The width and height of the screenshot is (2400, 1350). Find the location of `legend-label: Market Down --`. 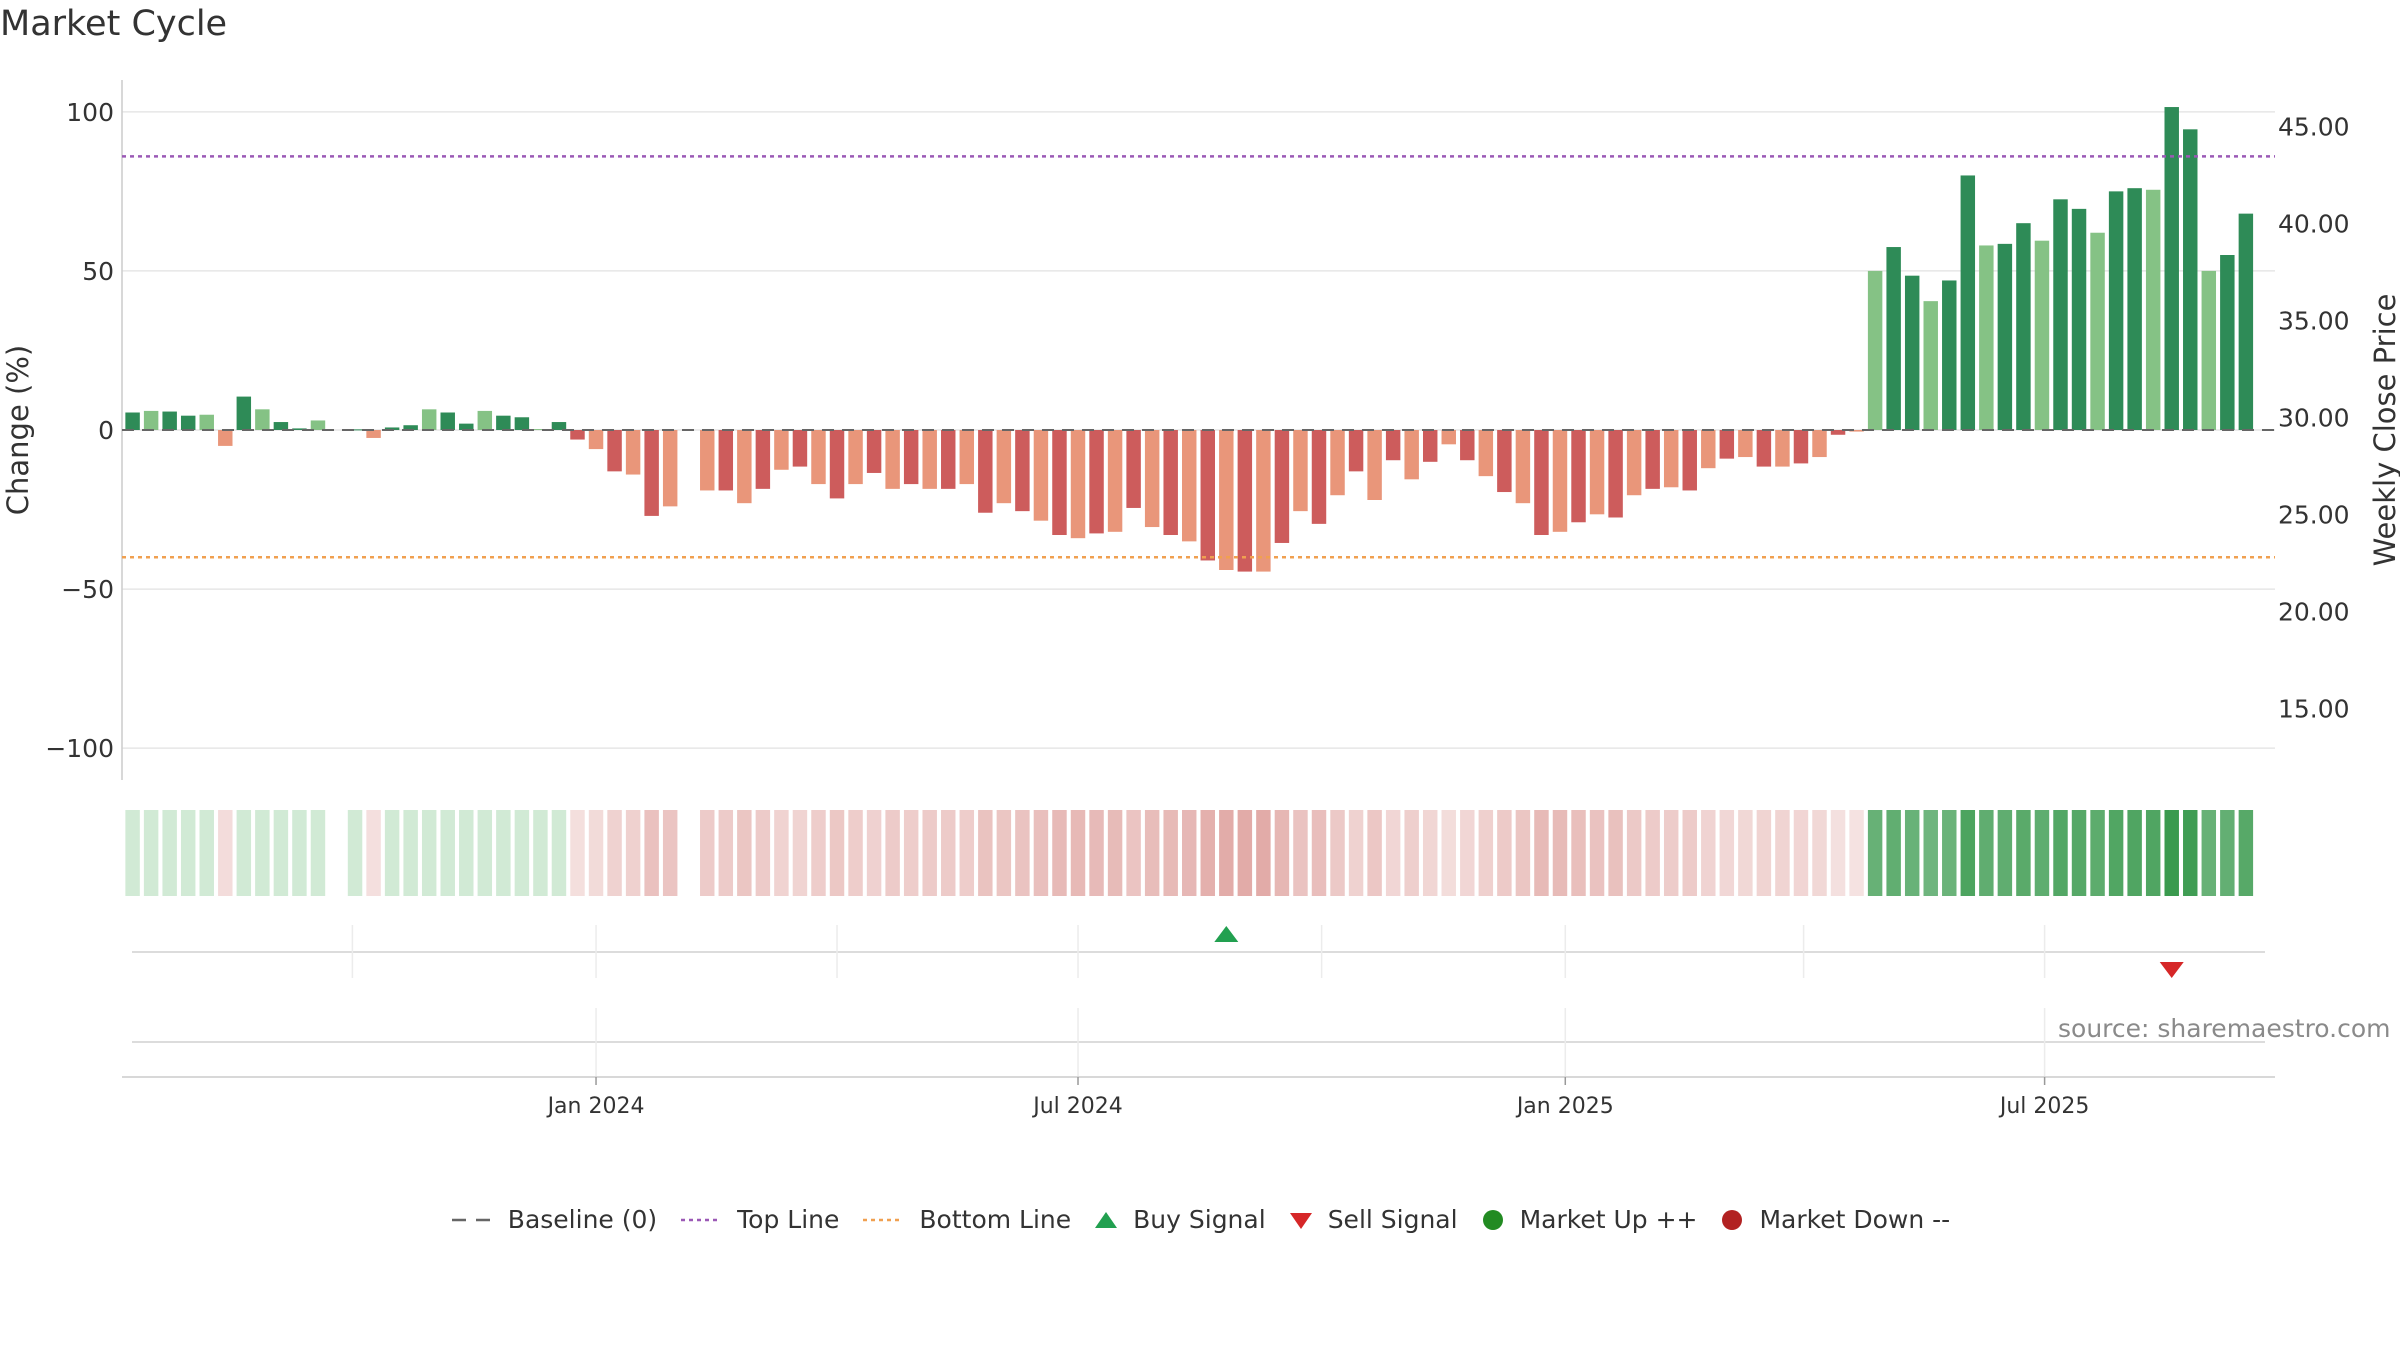

legend-label: Market Down -- is located at coordinates (1855, 1219).